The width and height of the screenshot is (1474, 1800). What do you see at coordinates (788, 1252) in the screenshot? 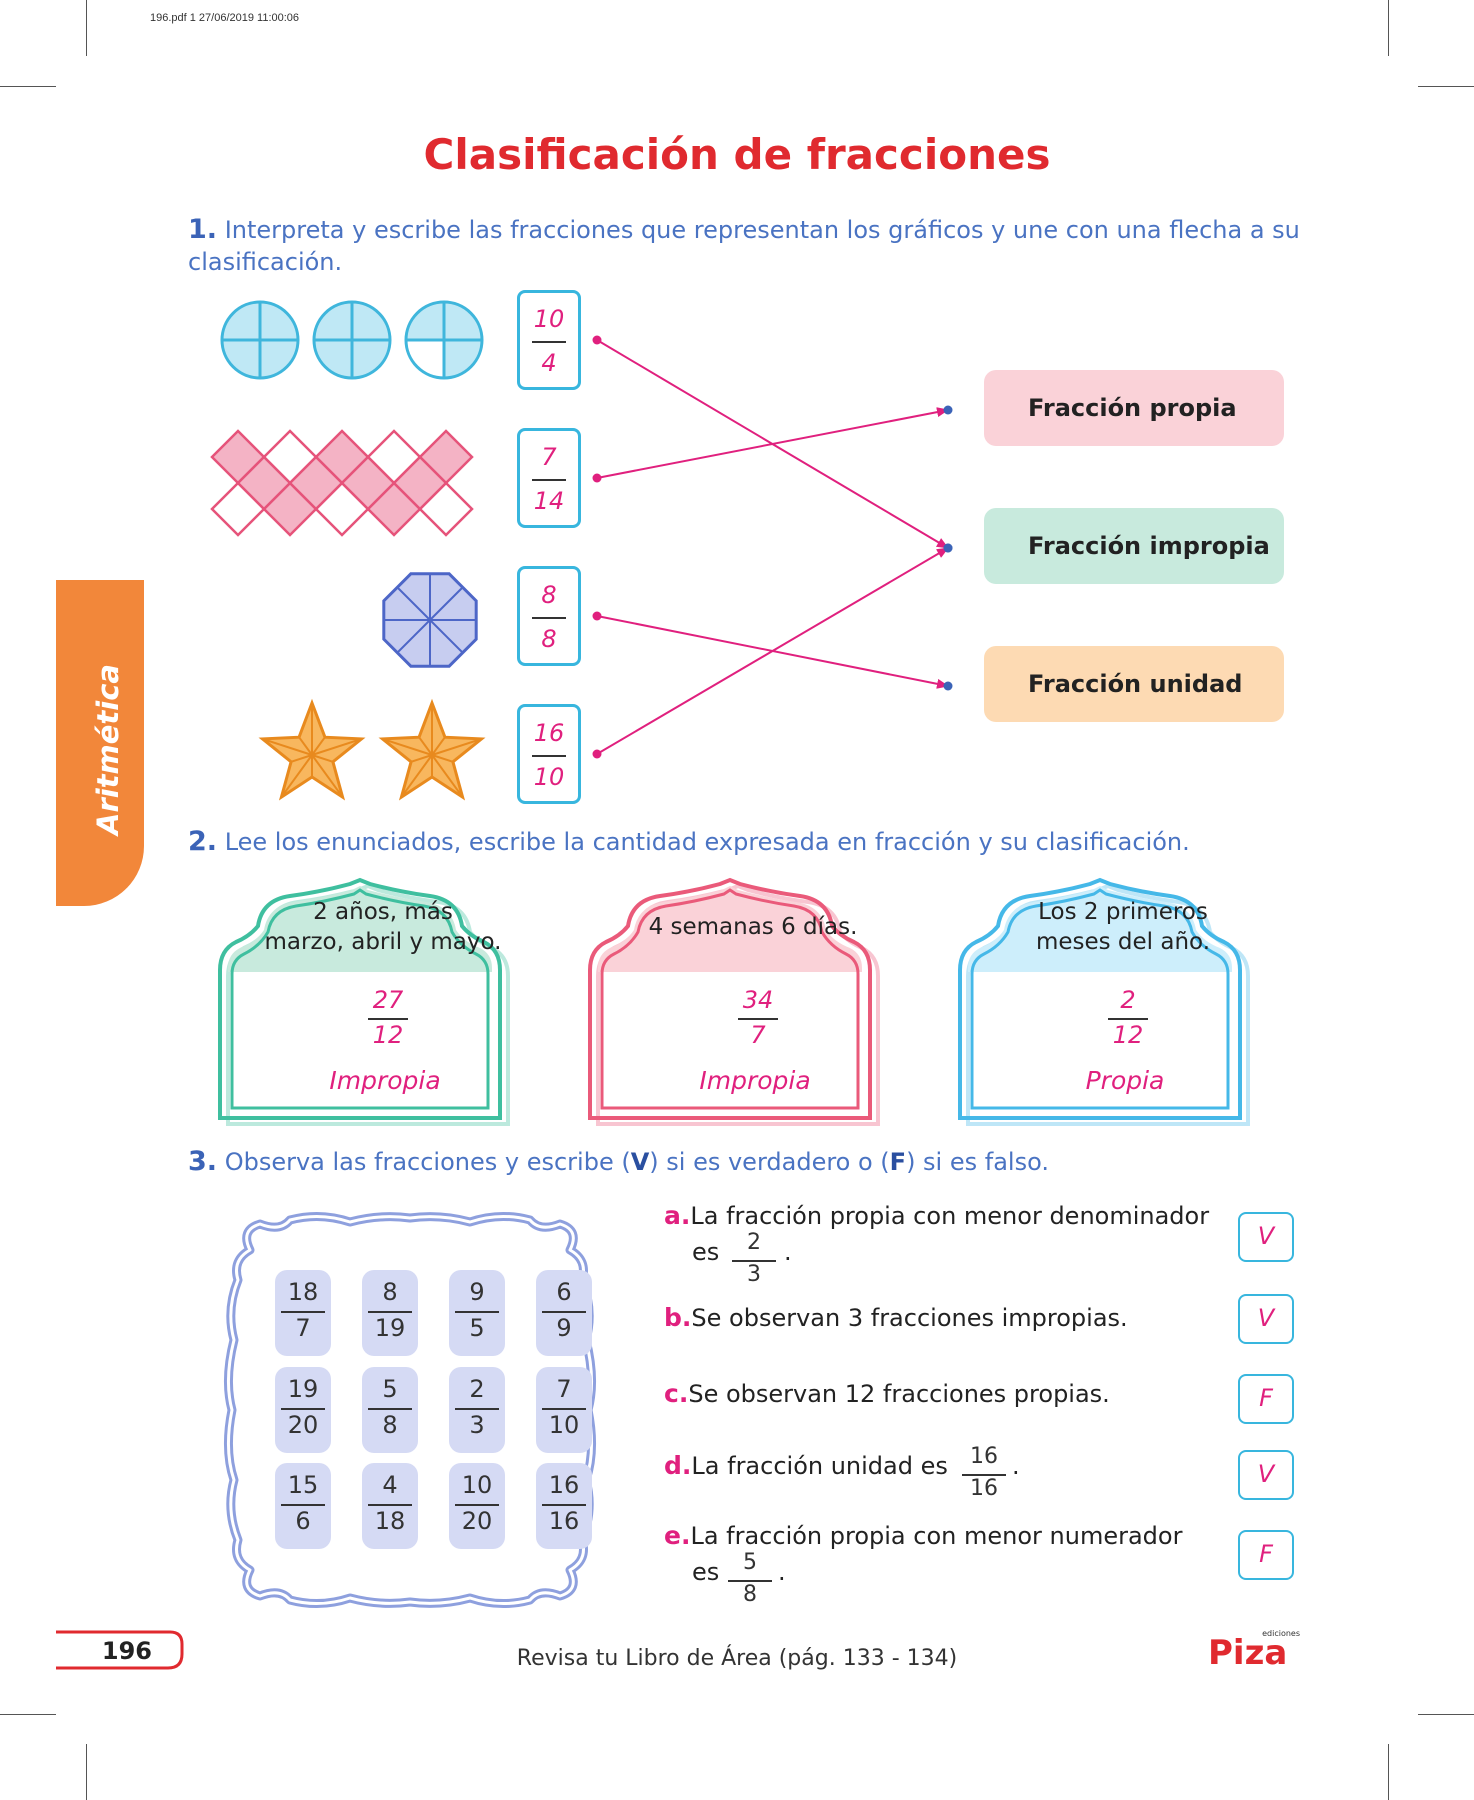
I see `statement-a-period: .` at bounding box center [788, 1252].